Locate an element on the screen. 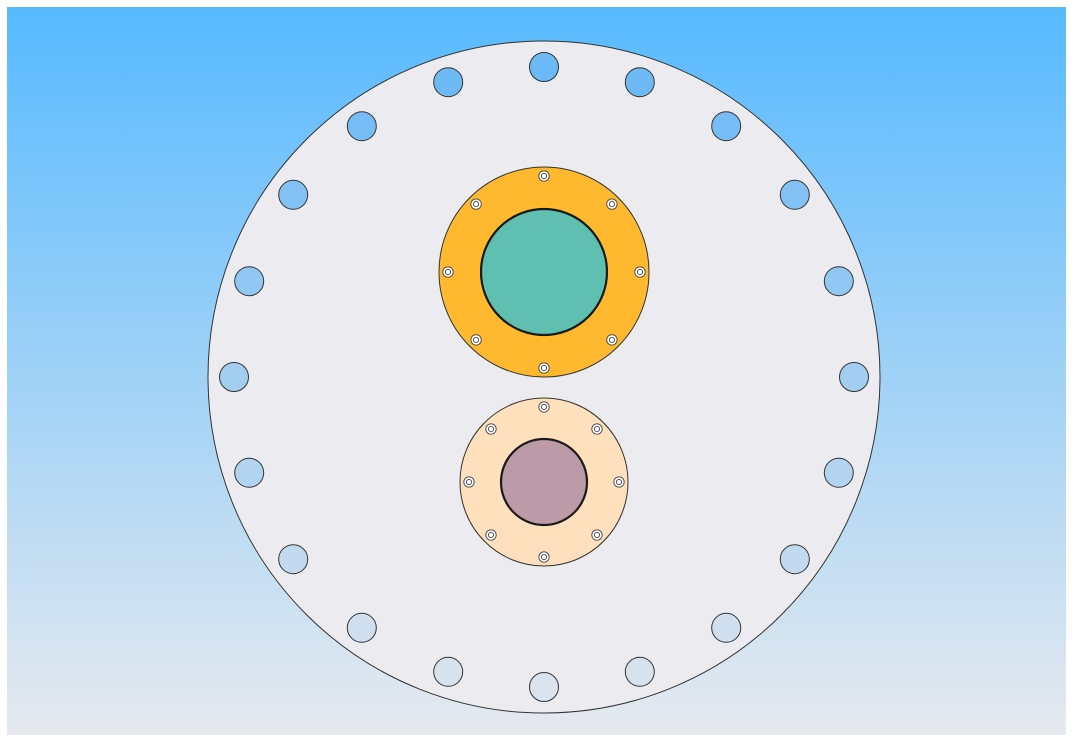 This screenshot has width=1073, height=742. small-nozzle-flange is located at coordinates (544, 482).